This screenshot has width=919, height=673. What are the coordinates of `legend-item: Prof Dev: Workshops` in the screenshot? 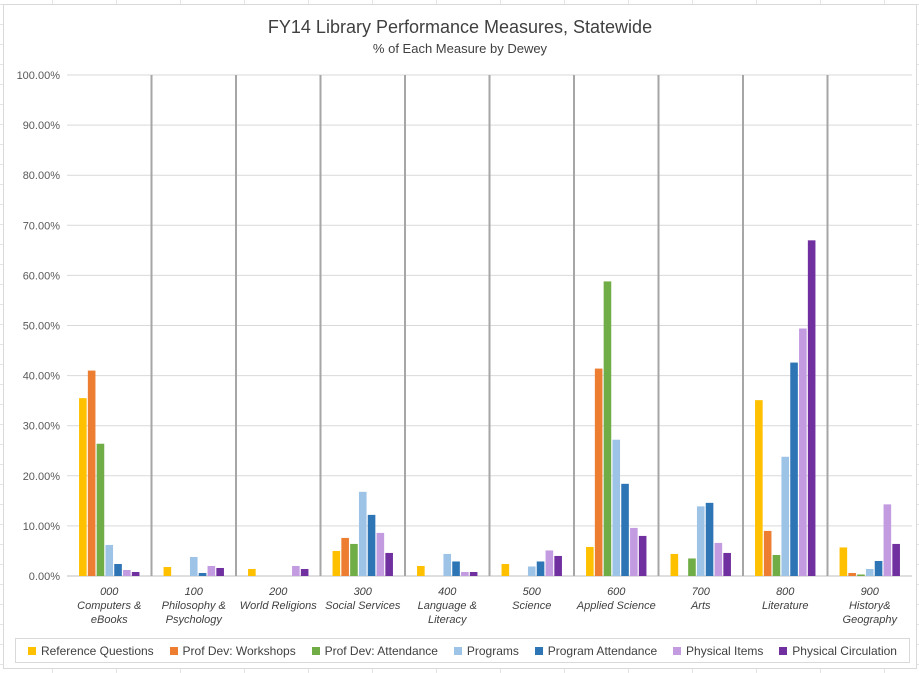 It's located at (232, 650).